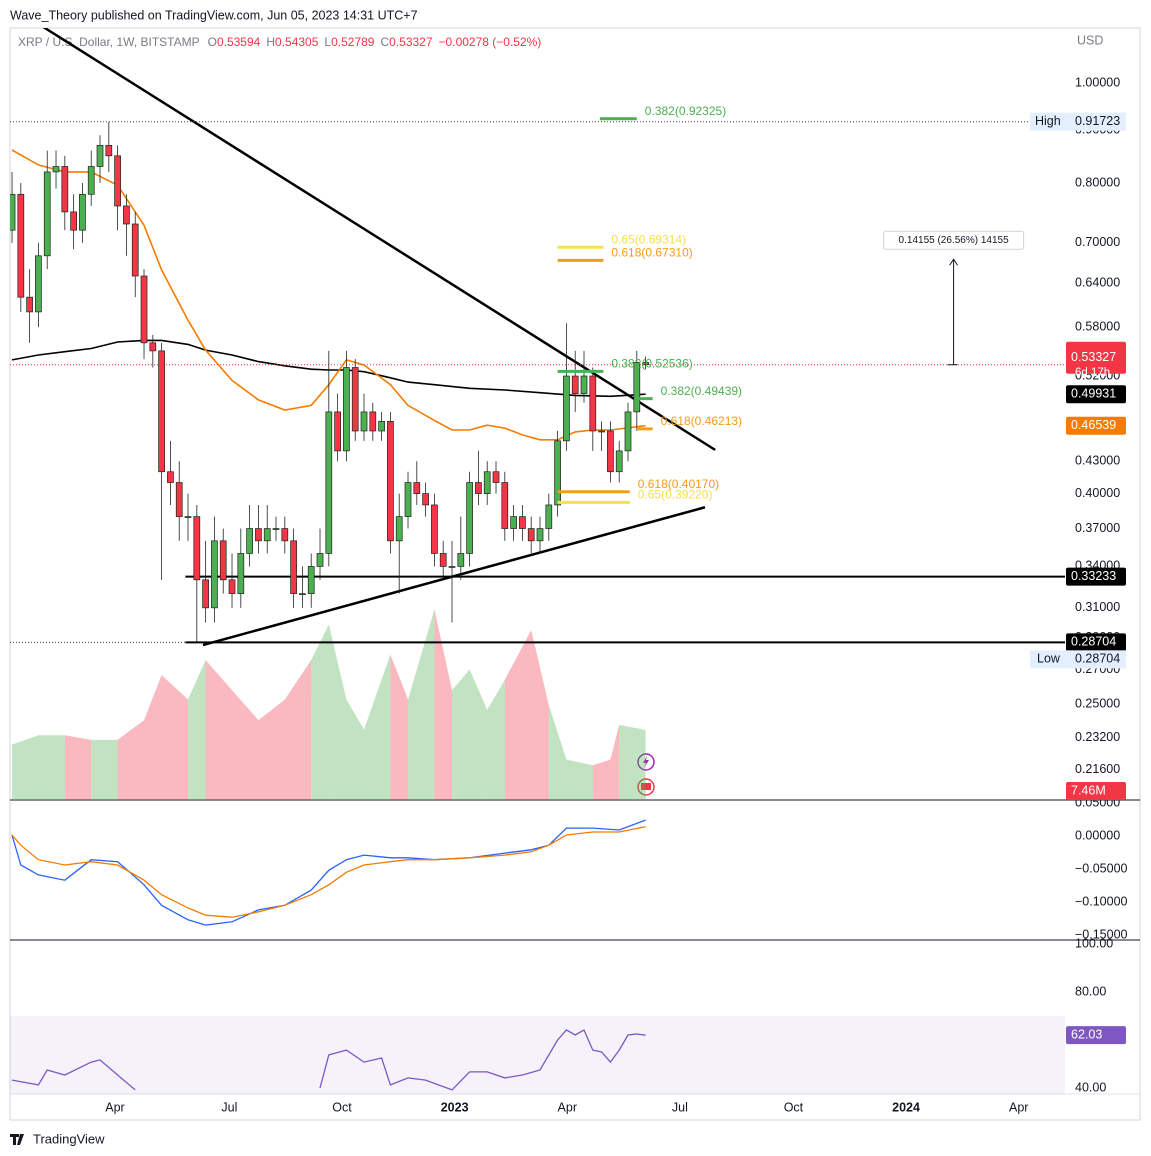  Describe the element at coordinates (1048, 121) in the screenshot. I see `high-label: High` at that location.